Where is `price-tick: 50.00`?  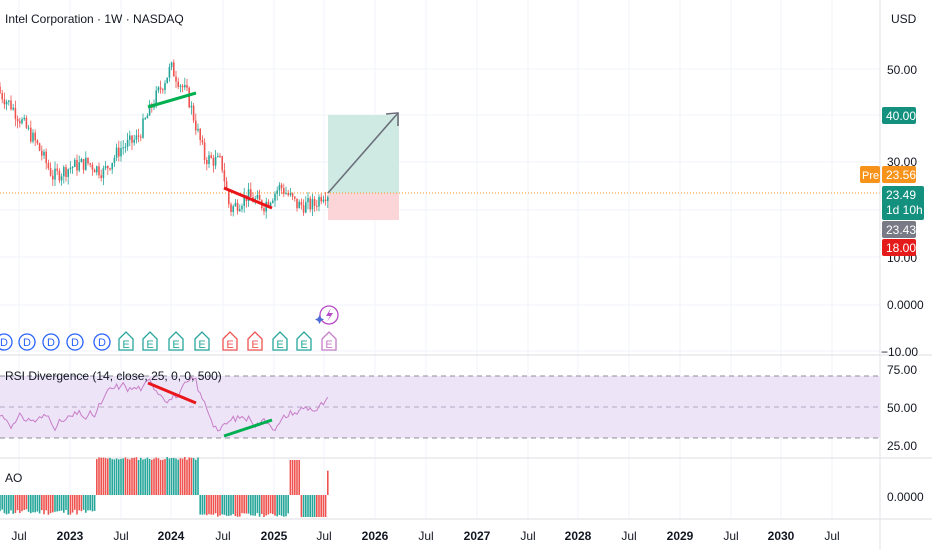
price-tick: 50.00 is located at coordinates (902, 70).